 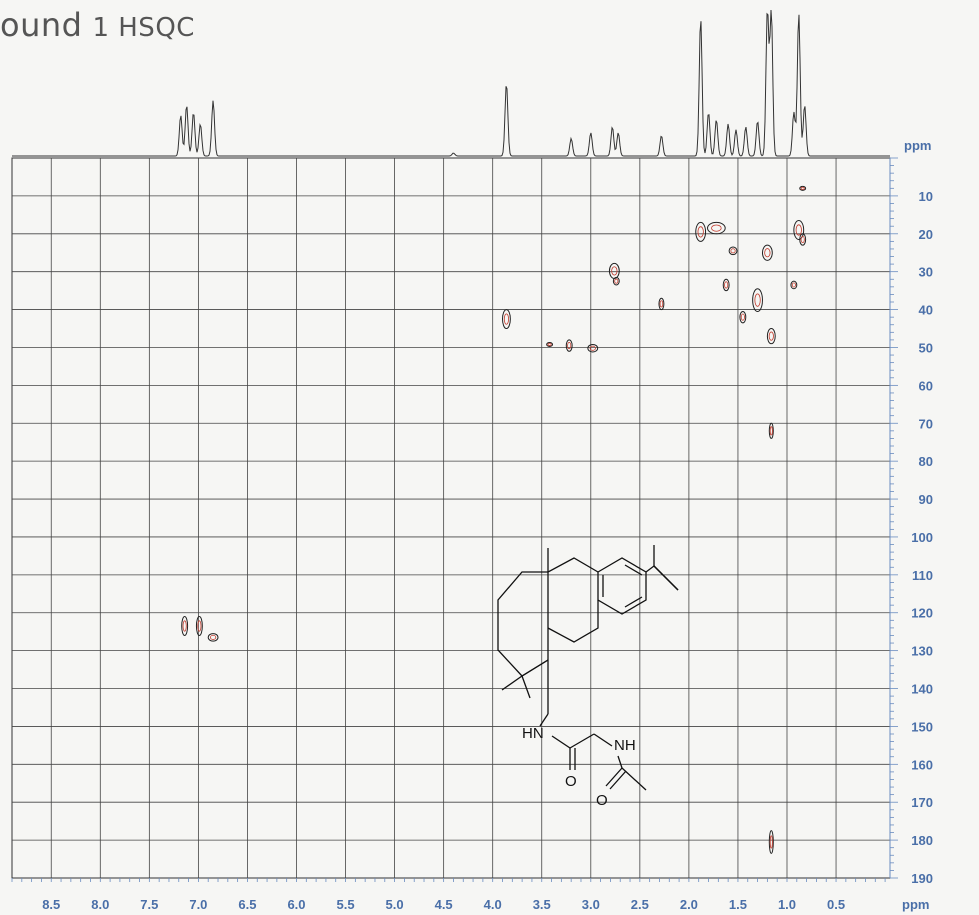 What do you see at coordinates (917, 145) in the screenshot?
I see `y-axis-unit: ppm` at bounding box center [917, 145].